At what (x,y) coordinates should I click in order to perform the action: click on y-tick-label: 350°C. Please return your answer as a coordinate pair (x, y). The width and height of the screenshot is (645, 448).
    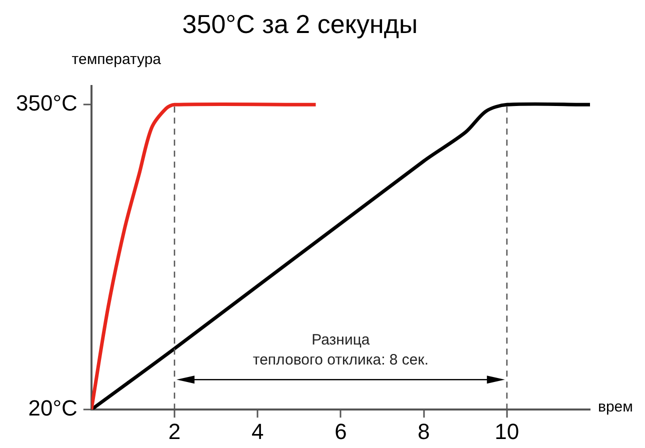
    Looking at the image, I should click on (47, 103).